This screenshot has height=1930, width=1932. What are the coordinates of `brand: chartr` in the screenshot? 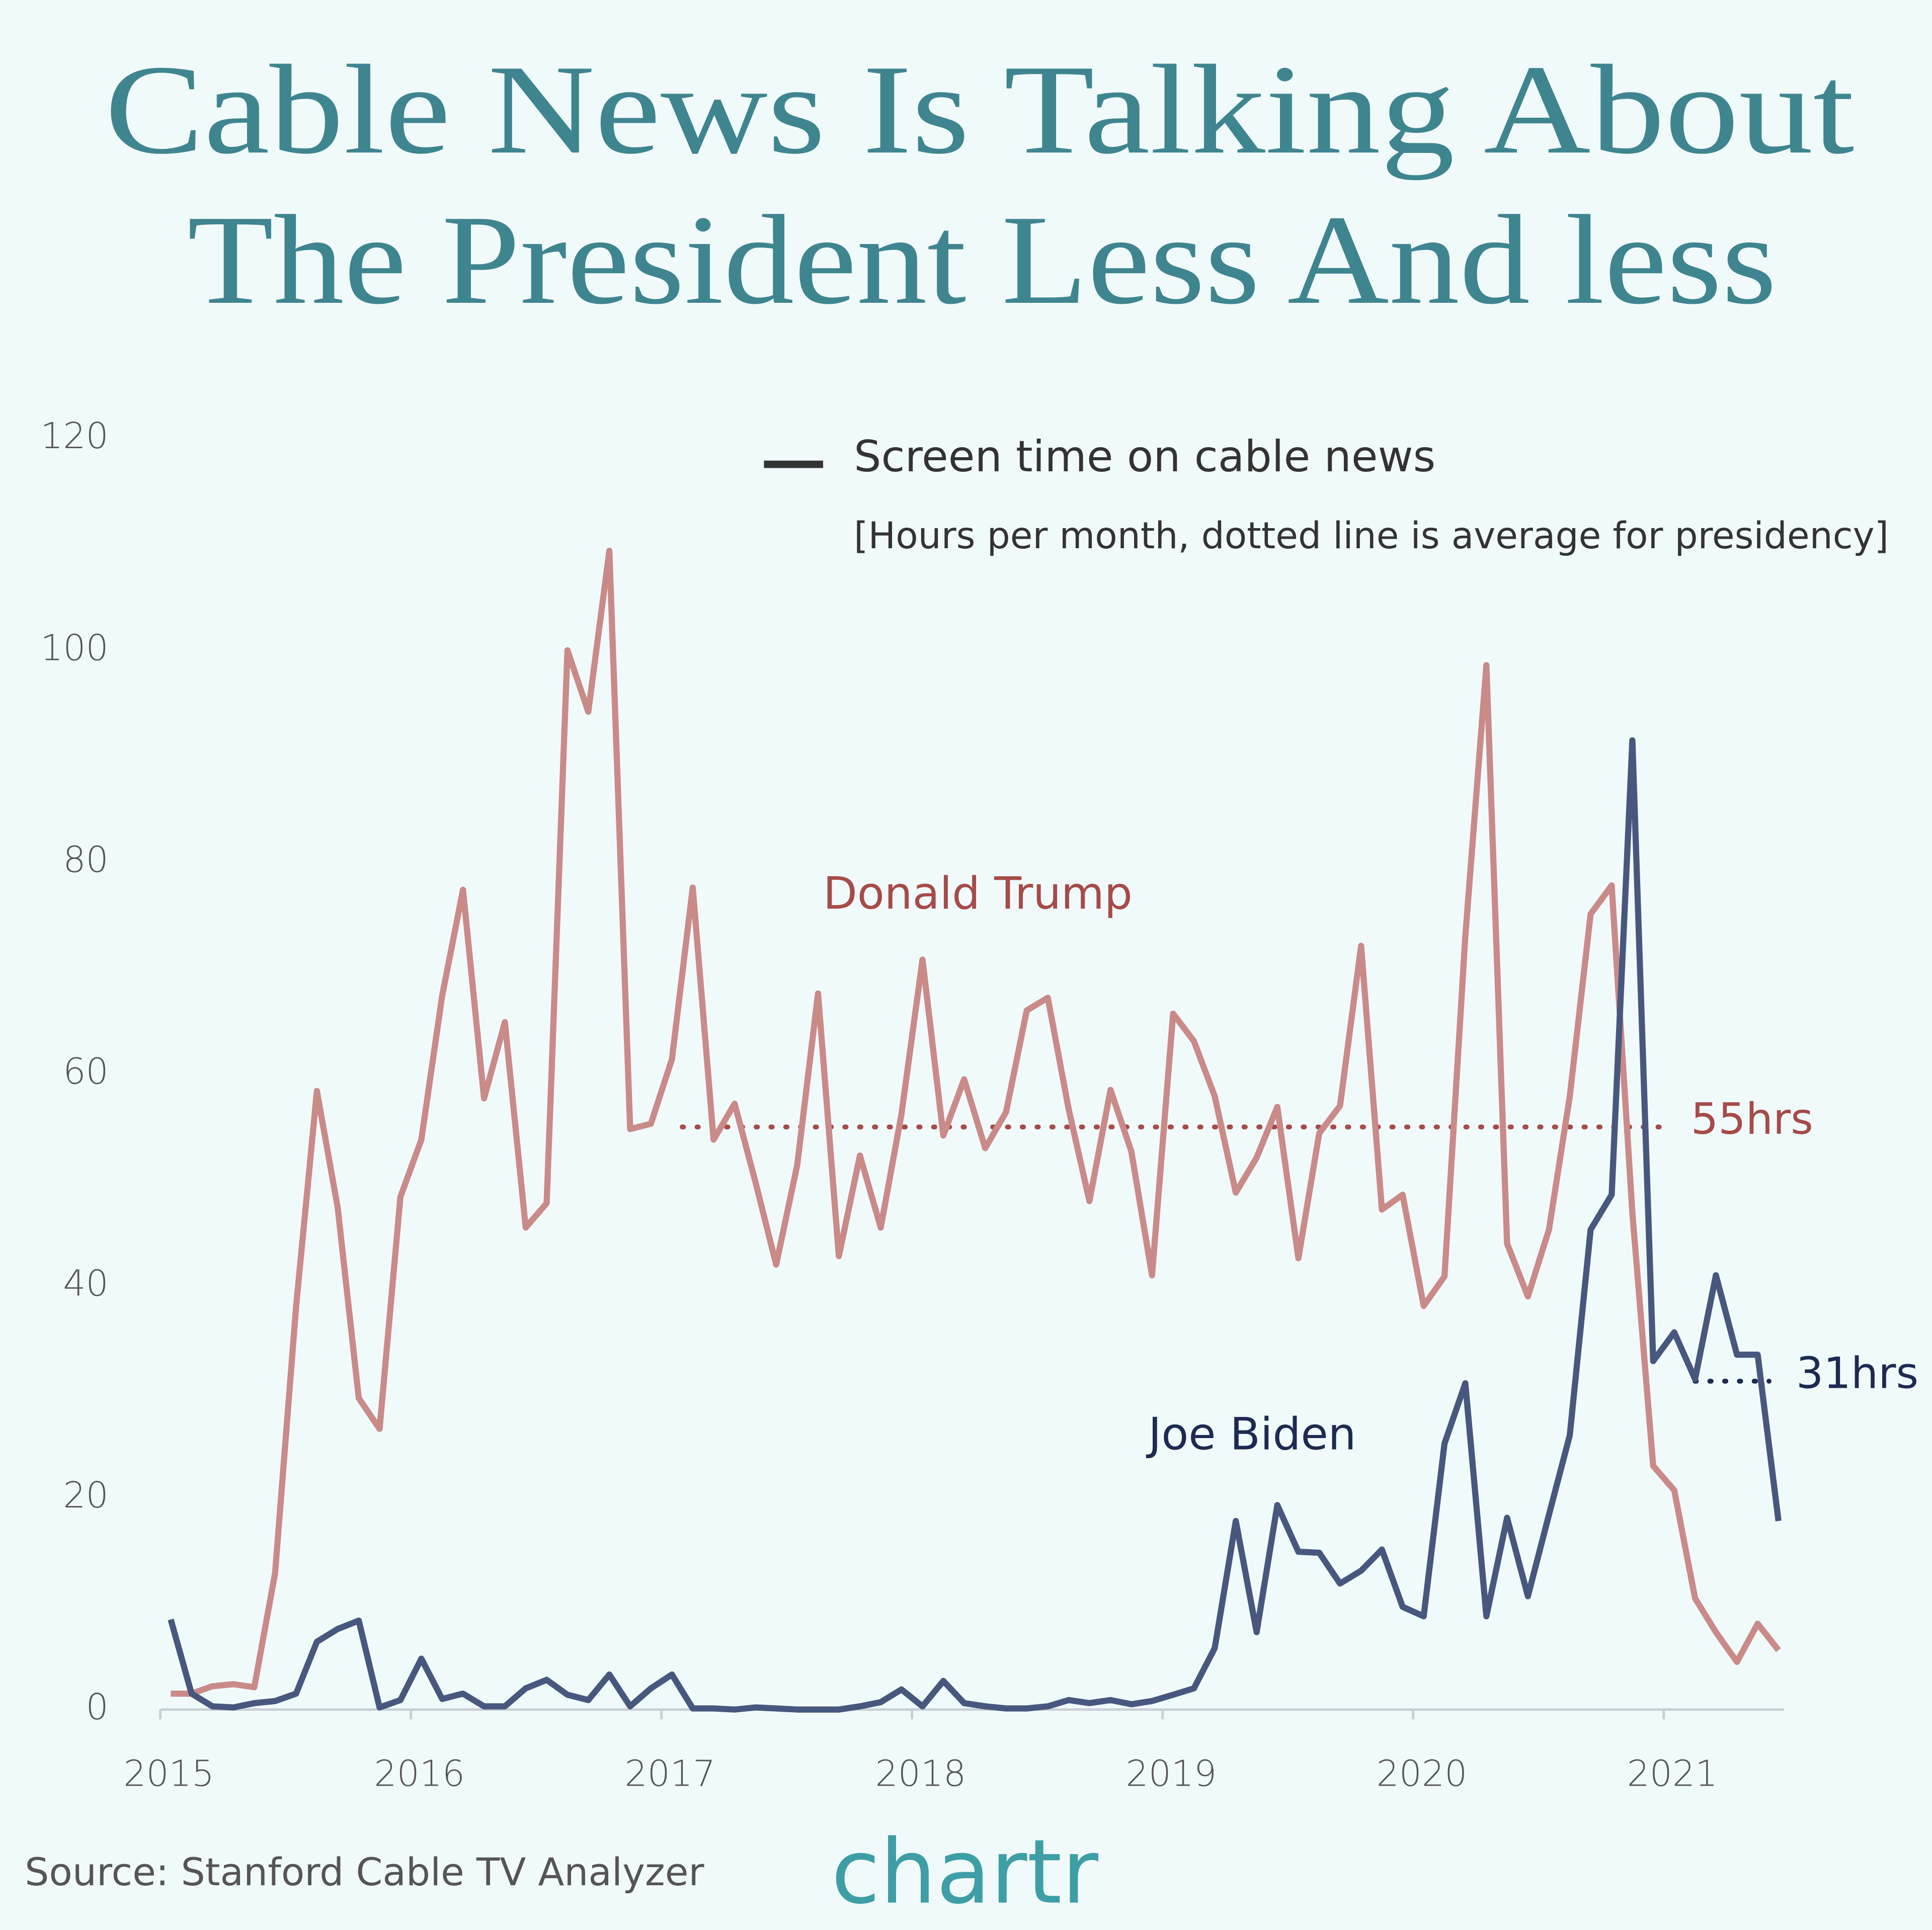 It's located at (964, 1871).